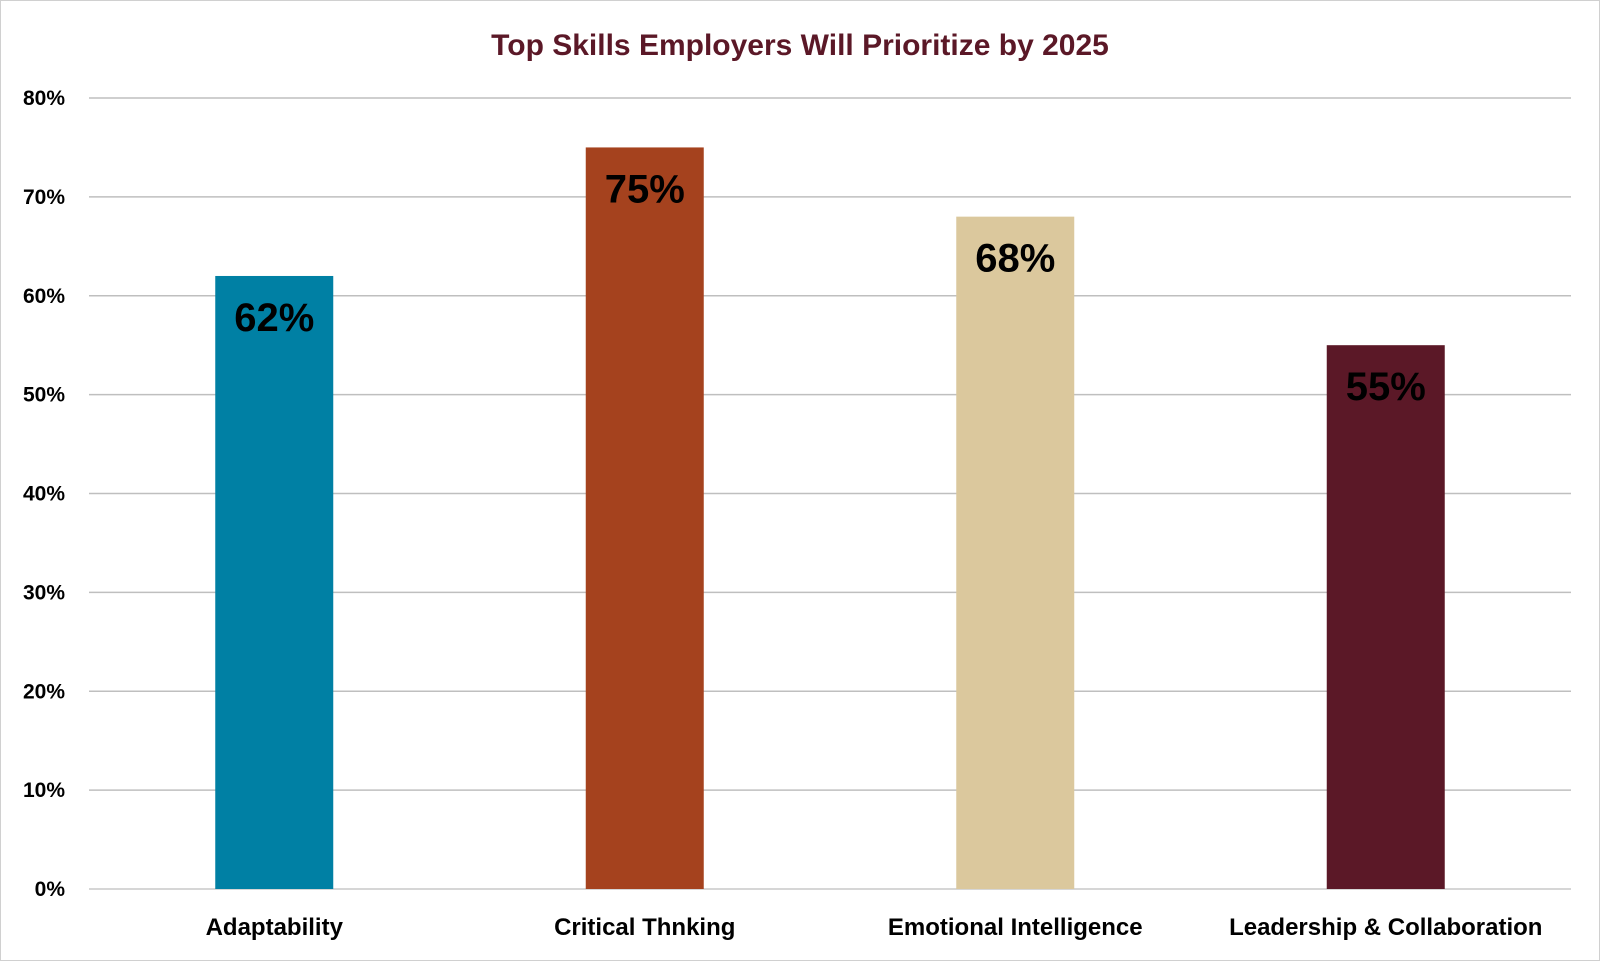 The width and height of the screenshot is (1600, 961). Describe the element at coordinates (1015, 927) in the screenshot. I see `x-category-label: Emotional Intelligence` at that location.